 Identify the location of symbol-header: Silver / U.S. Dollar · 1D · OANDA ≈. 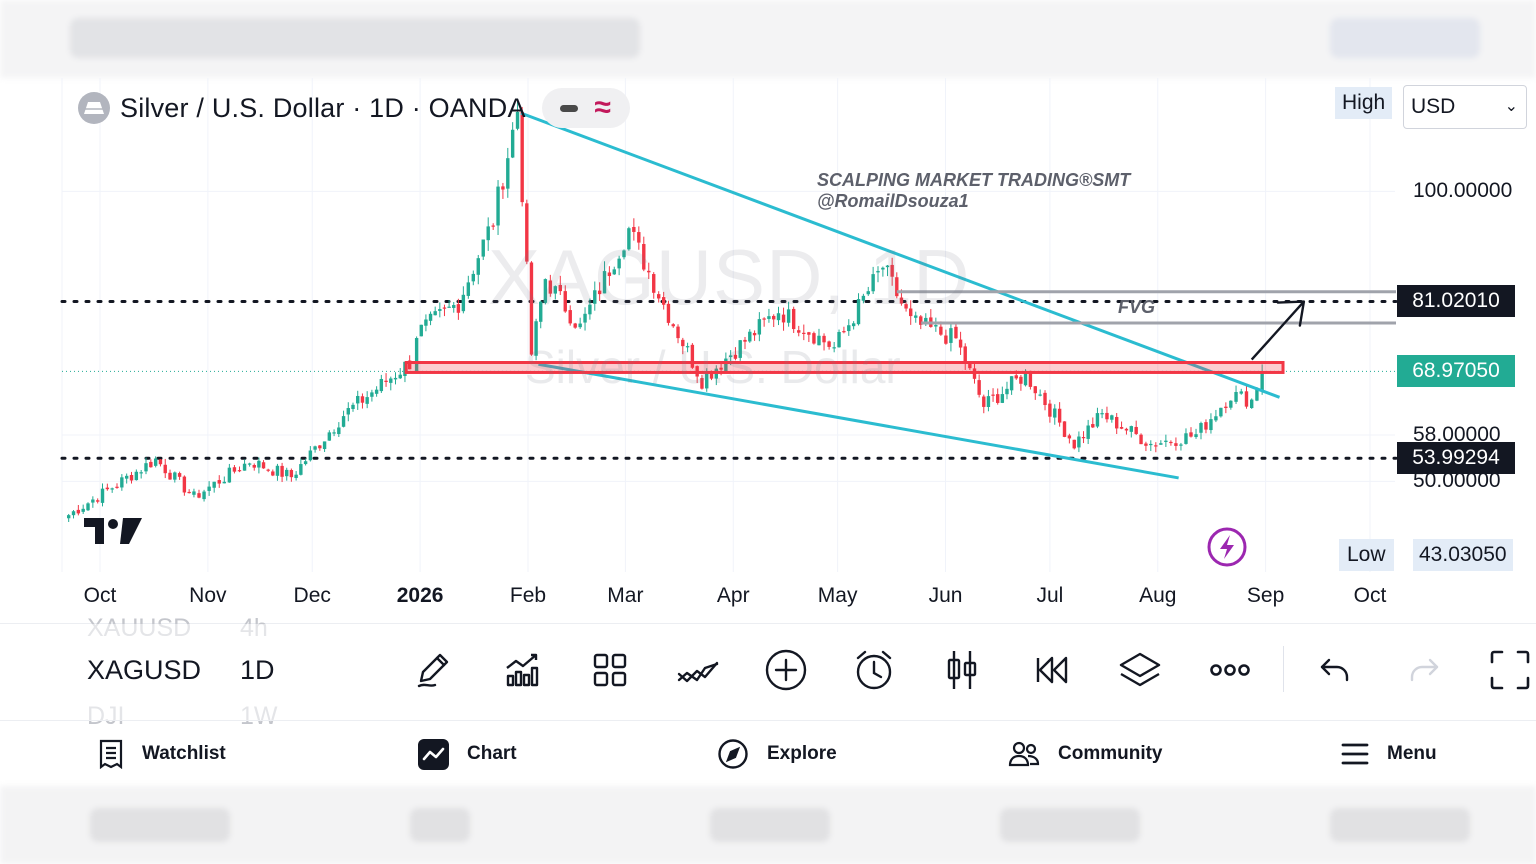
(354, 108).